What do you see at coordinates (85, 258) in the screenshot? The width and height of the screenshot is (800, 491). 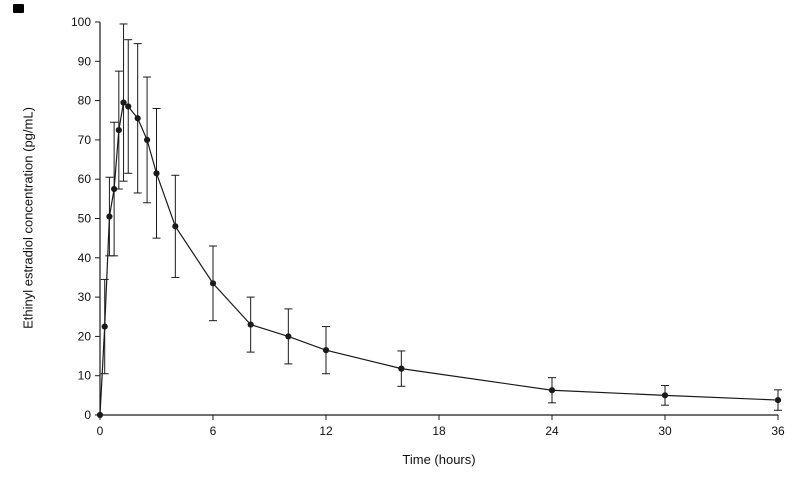 I see `y-tick-label: 40` at bounding box center [85, 258].